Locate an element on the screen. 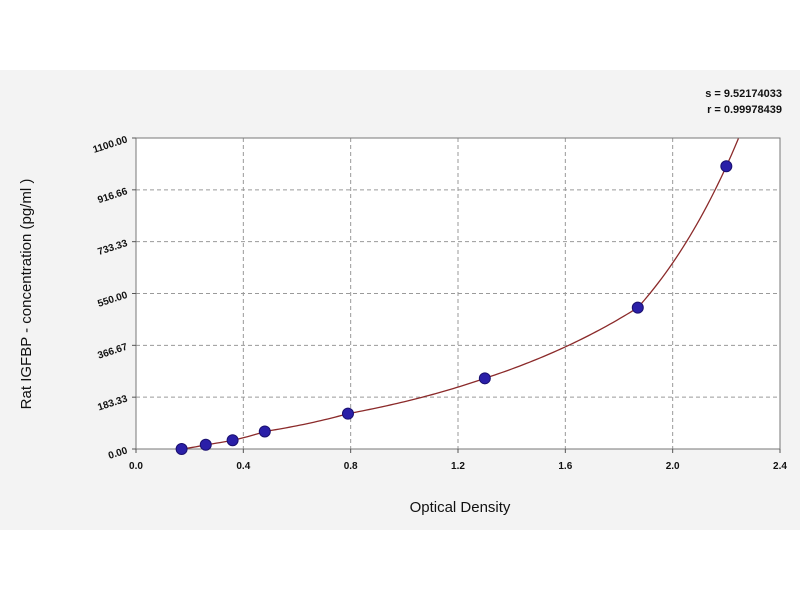  x-tick-label: 1.2 is located at coordinates (458, 466).